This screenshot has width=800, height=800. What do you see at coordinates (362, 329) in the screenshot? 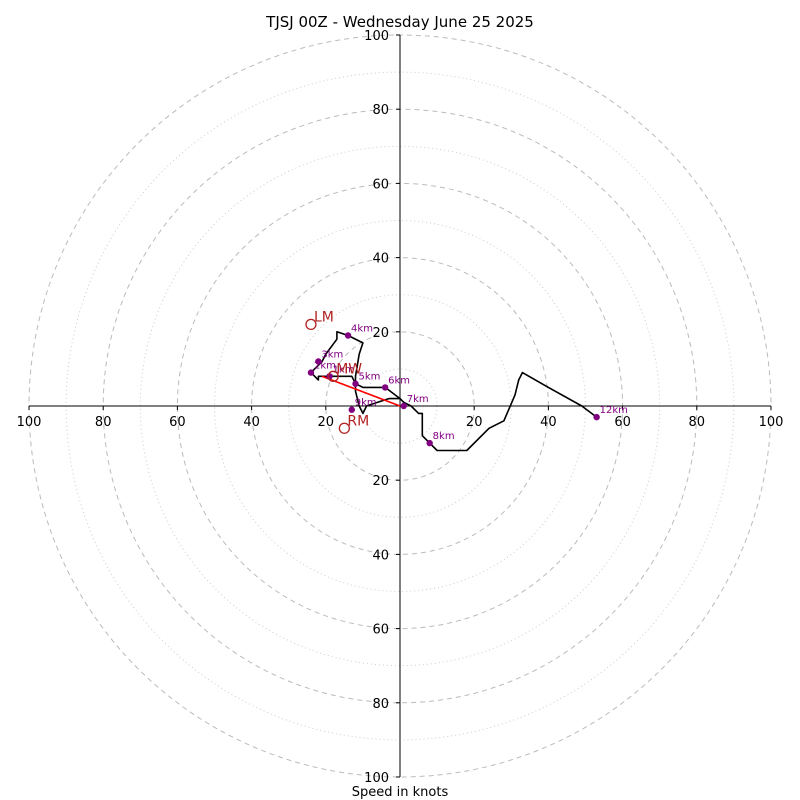
I see `height-marker-label: 4km` at bounding box center [362, 329].